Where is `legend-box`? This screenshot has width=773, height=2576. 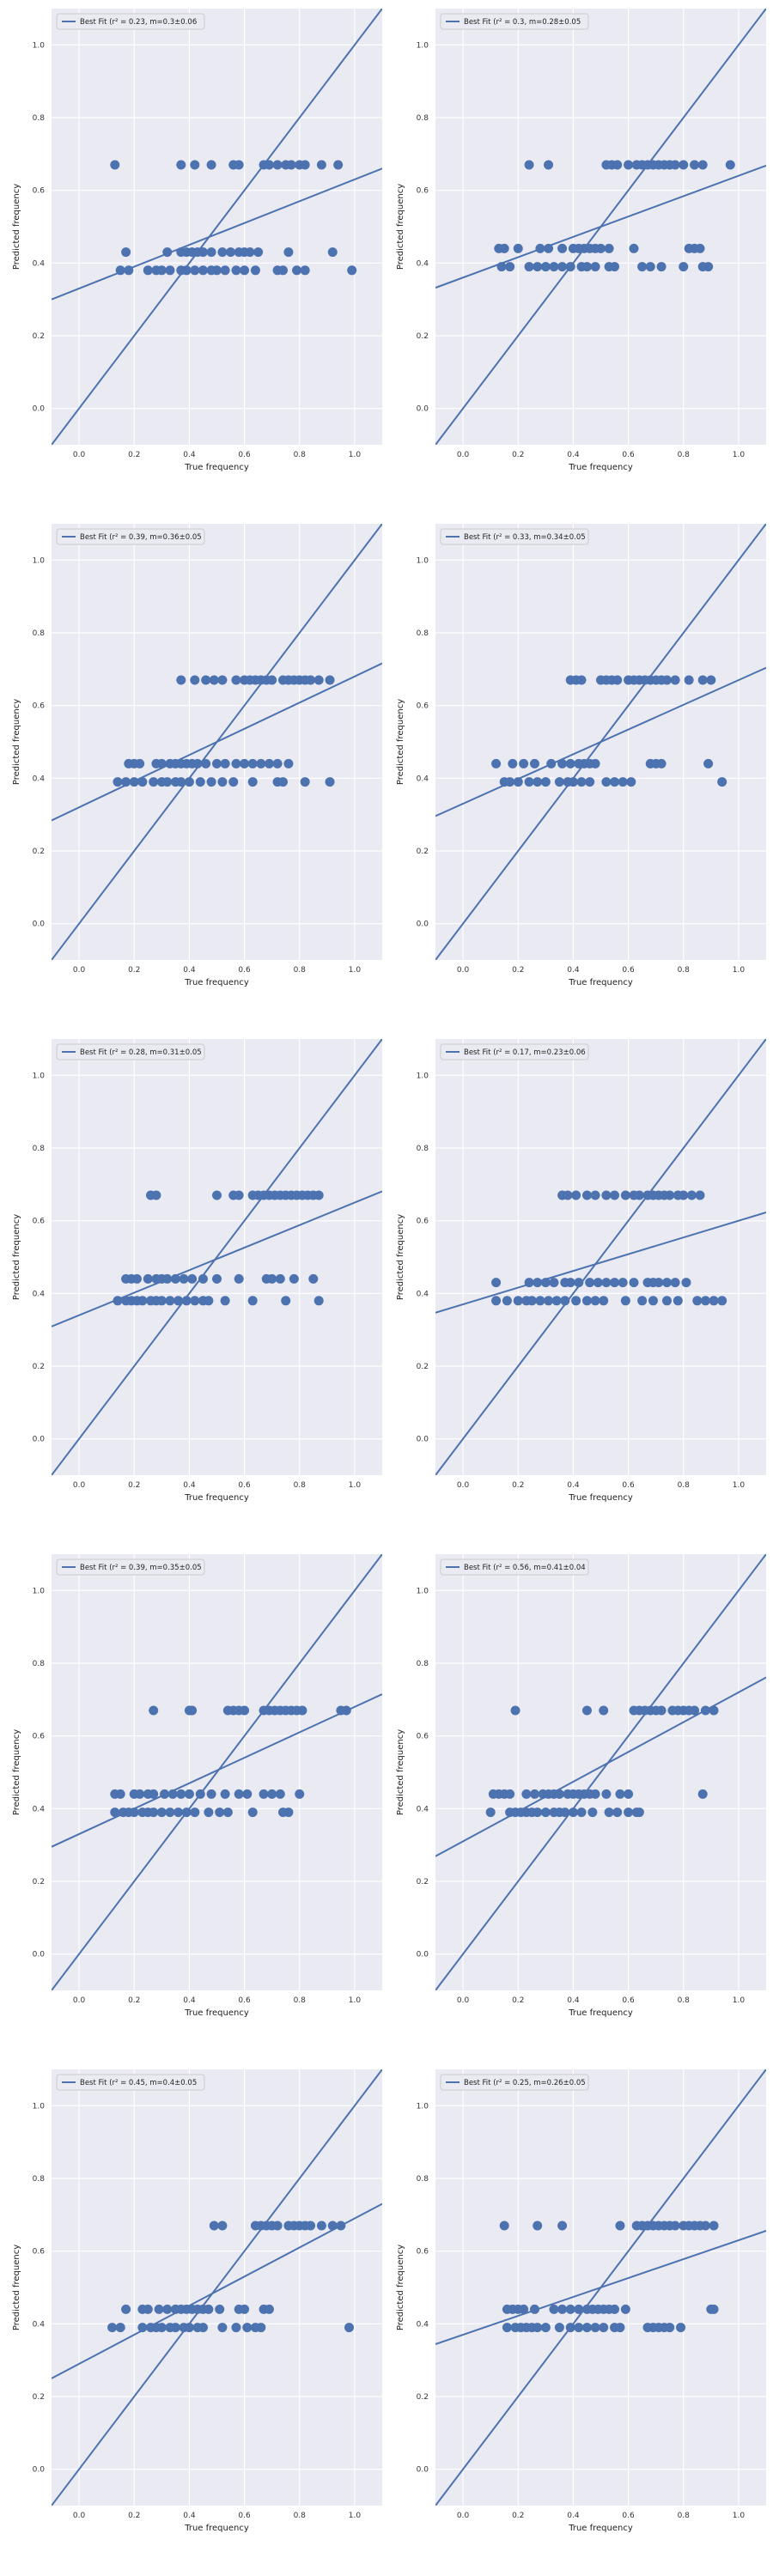
legend-box is located at coordinates (514, 536).